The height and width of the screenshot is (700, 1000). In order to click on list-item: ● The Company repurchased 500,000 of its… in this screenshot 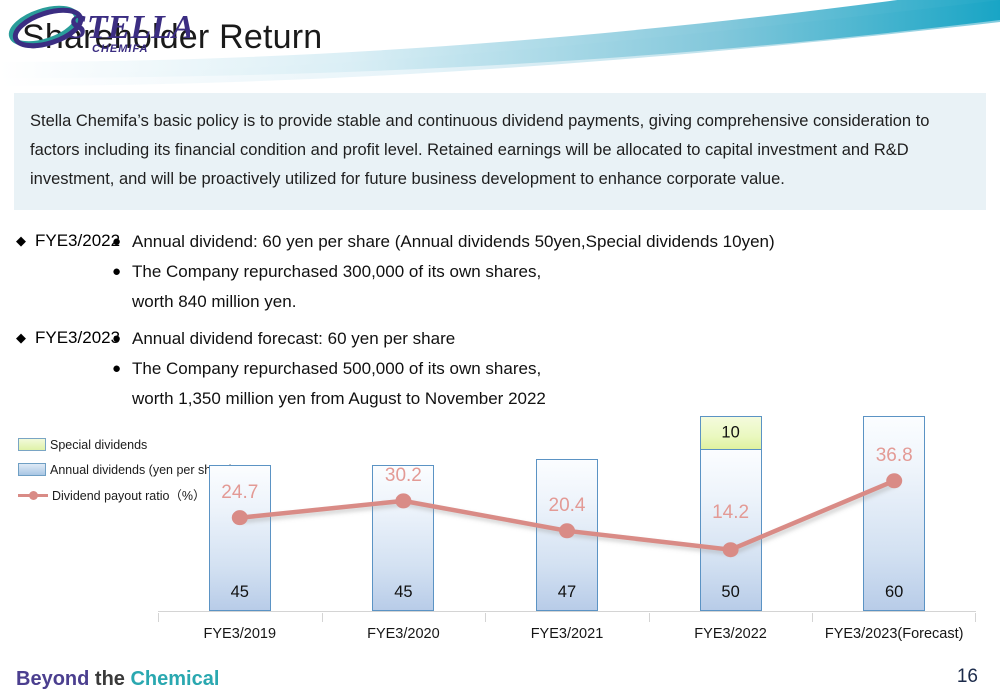, I will do `click(549, 368)`.